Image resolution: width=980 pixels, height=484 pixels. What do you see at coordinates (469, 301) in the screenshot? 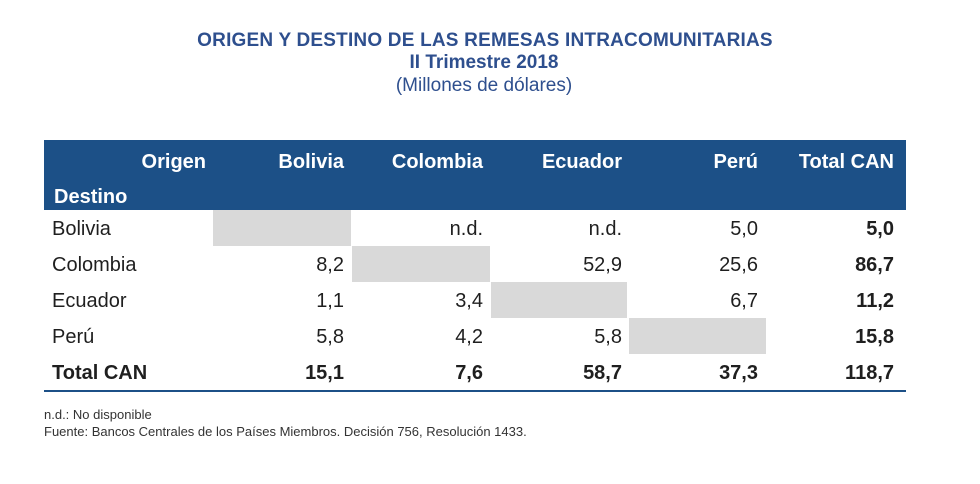
I see `table-cell: 3,4` at bounding box center [469, 301].